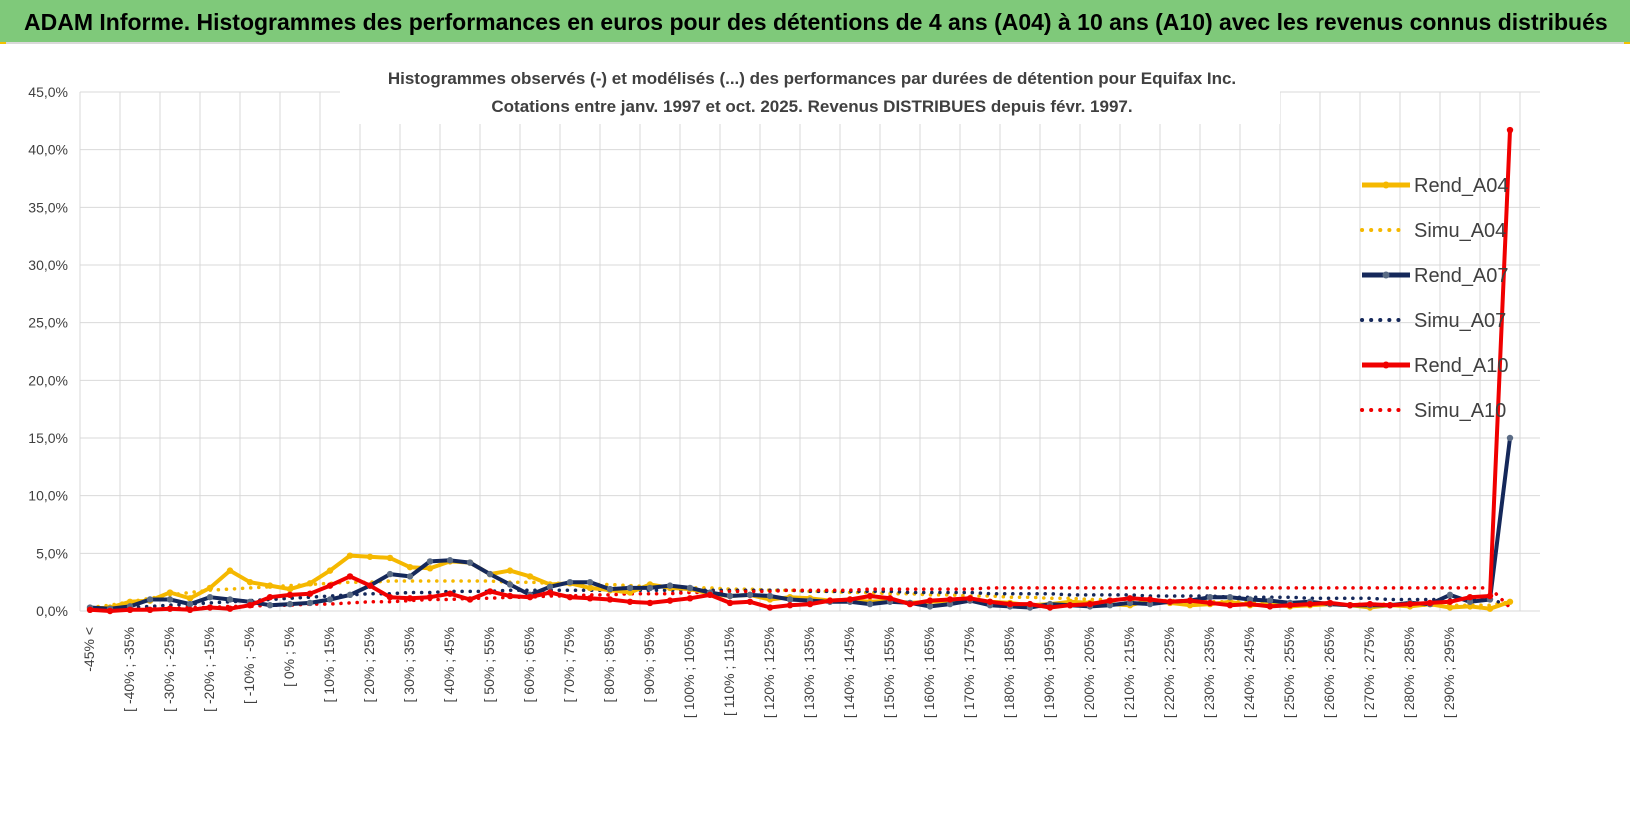 Image resolution: width=1630 pixels, height=815 pixels. I want to click on legend-label-Rend_A10: Rend_A10, so click(1461, 366).